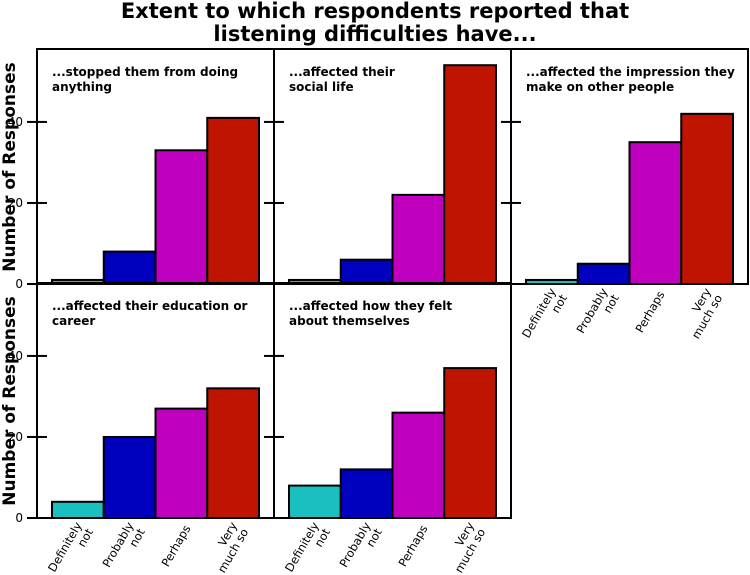  What do you see at coordinates (370, 306) in the screenshot?
I see `panel-title-line: ...affected how they felt` at bounding box center [370, 306].